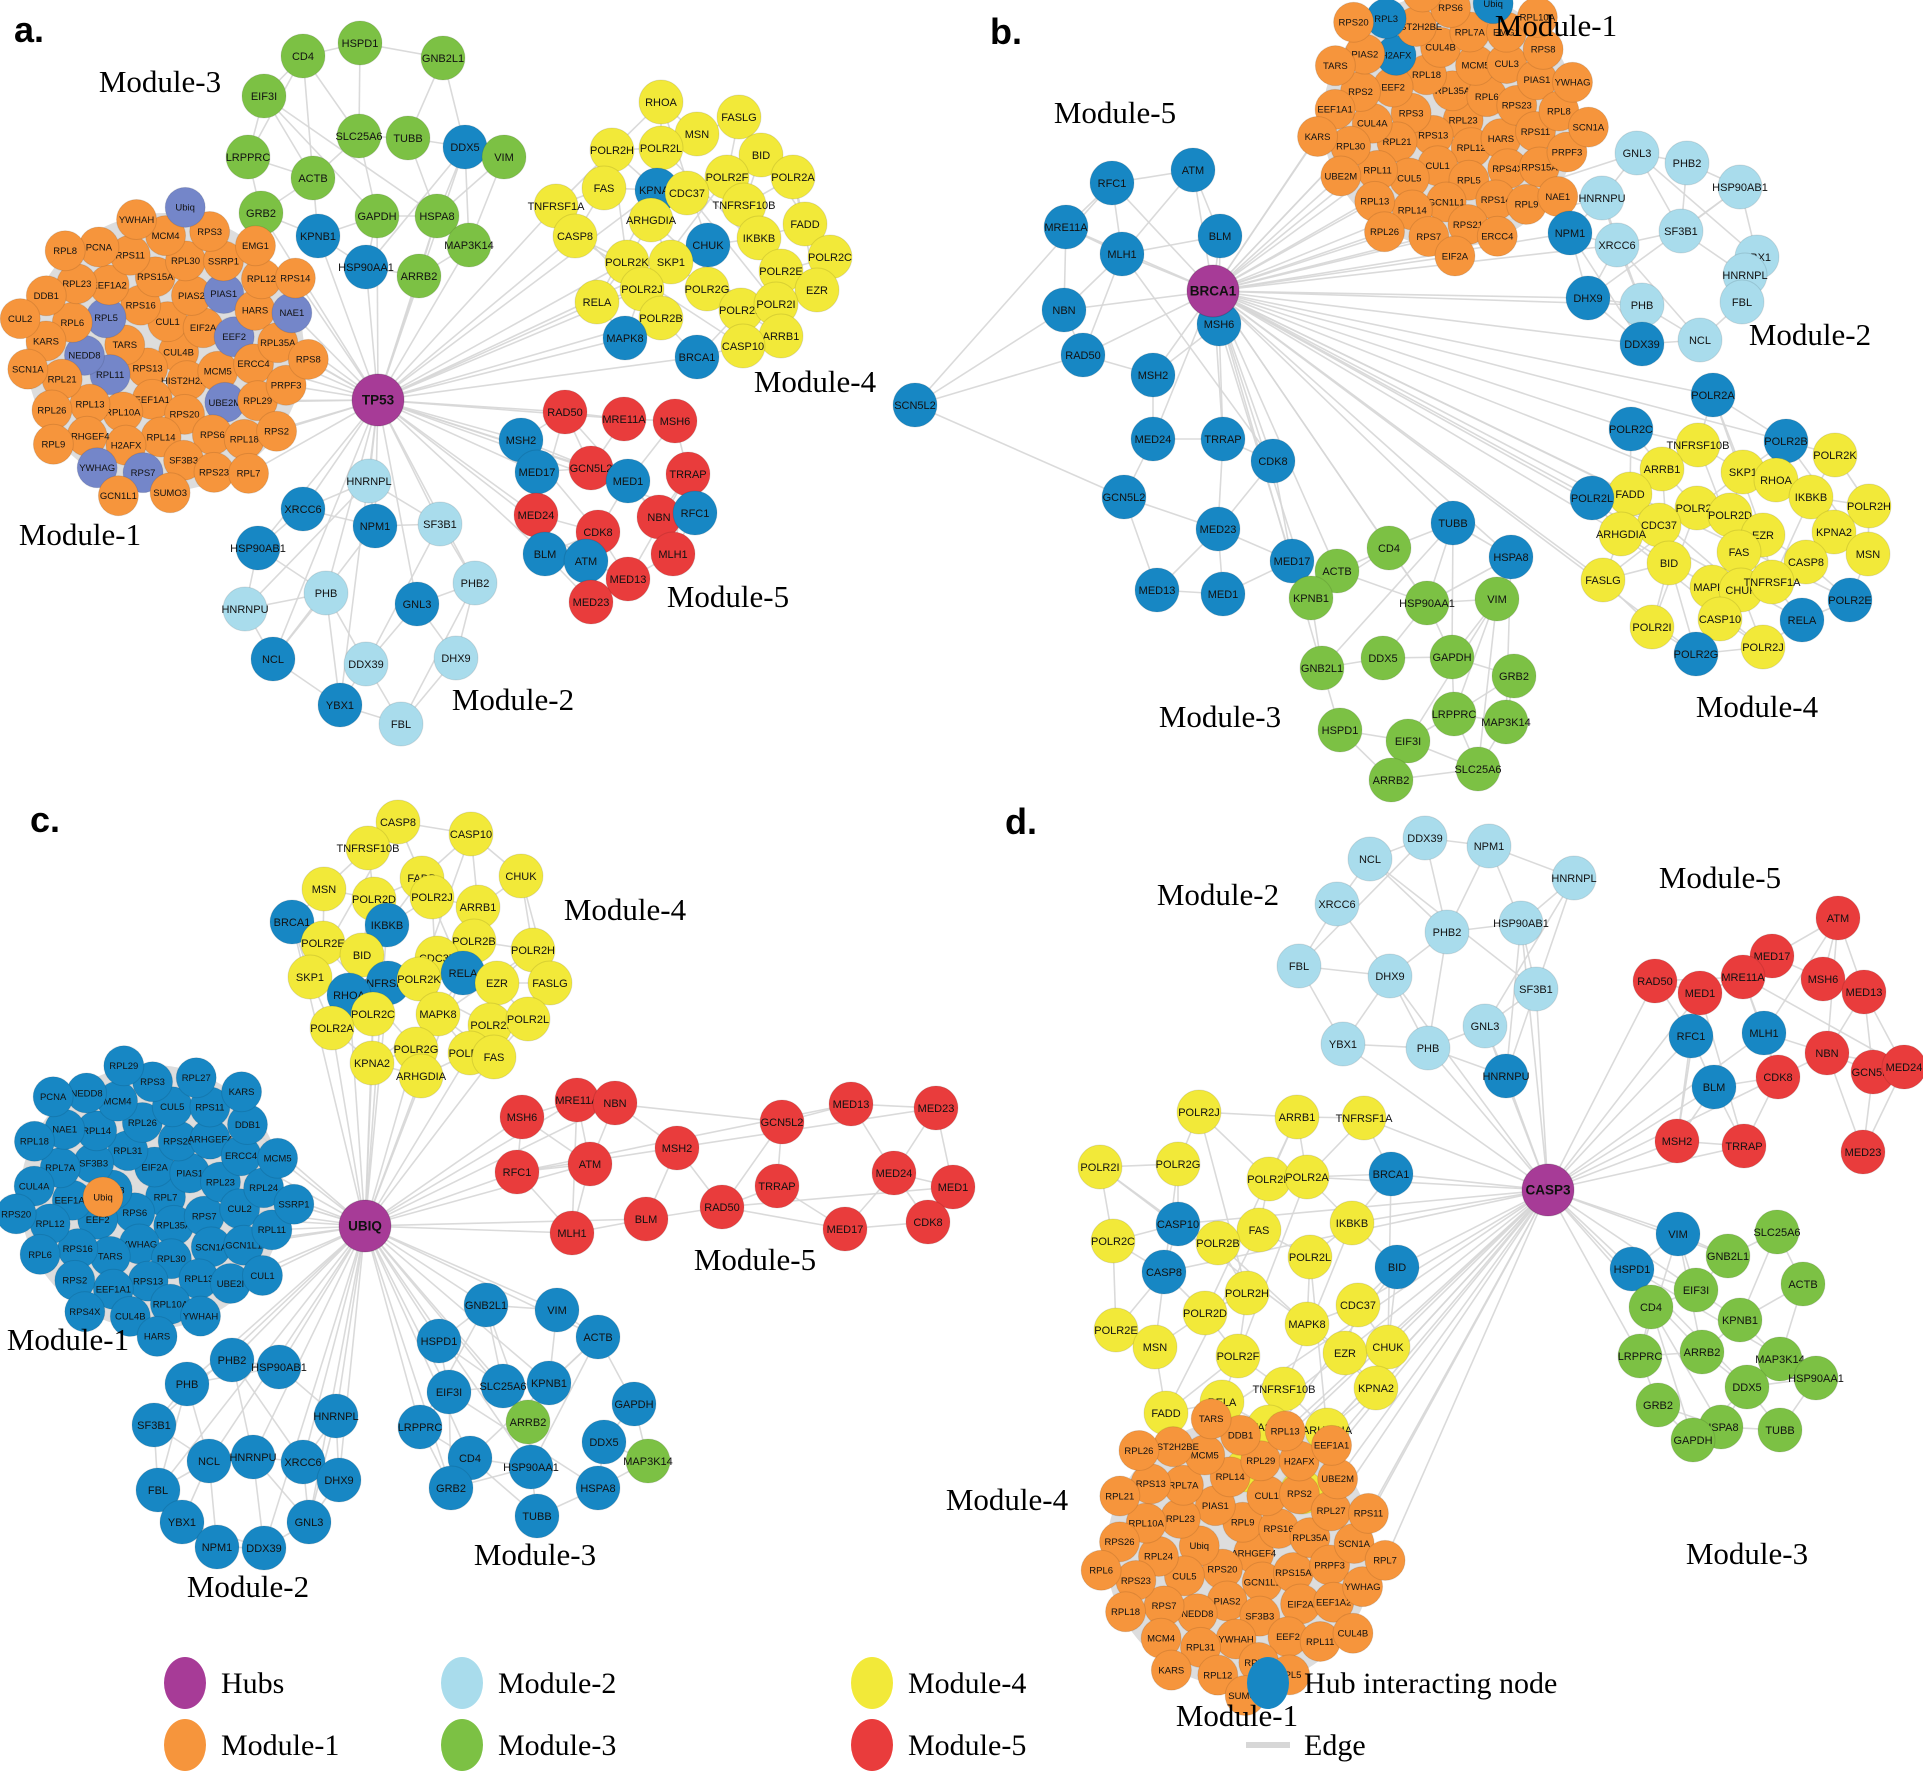 The image size is (1923, 1775). I want to click on node-b-CASP8: CASP8, so click(1806, 562).